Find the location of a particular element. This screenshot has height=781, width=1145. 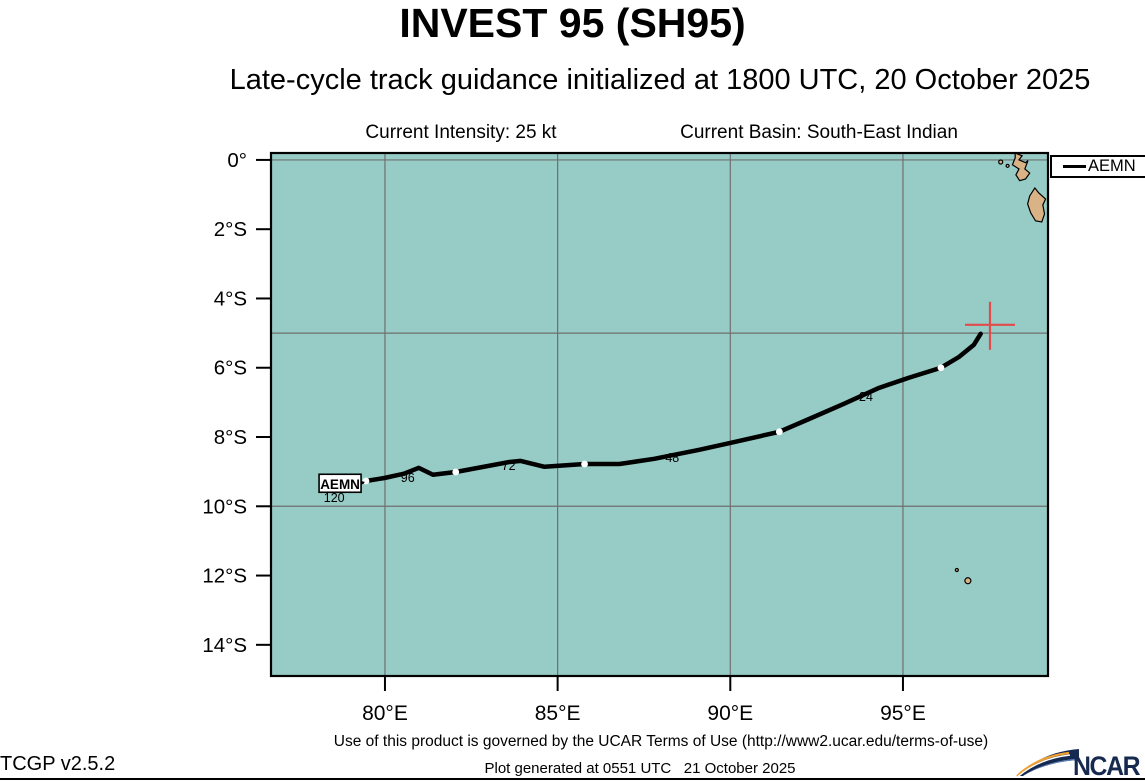

ncar-logo-text: NCAR is located at coordinates (1106, 766).